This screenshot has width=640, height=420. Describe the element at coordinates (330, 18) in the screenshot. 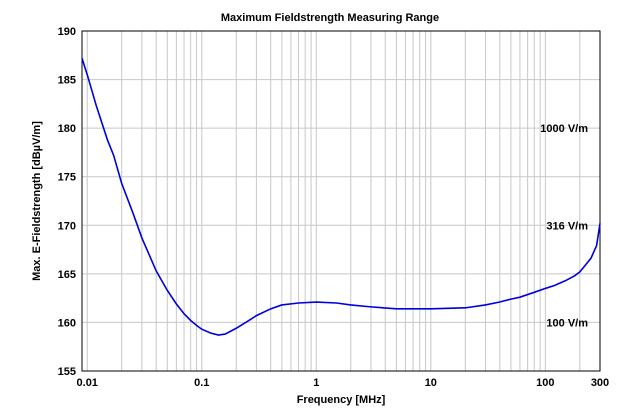

I see `chart-title: Maximum Fieldstrength Measuring Range` at that location.